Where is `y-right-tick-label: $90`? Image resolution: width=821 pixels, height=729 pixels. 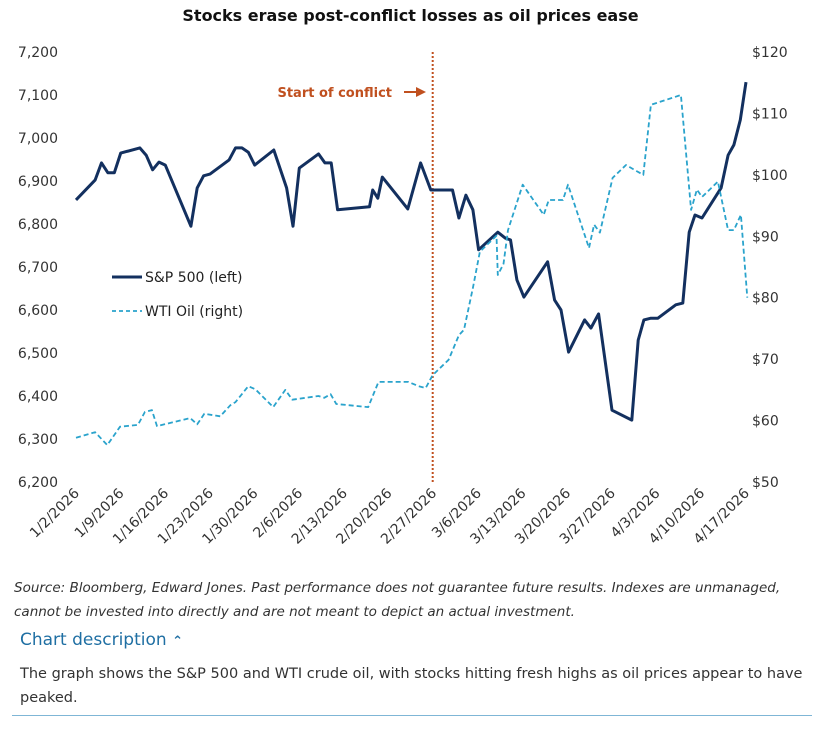 y-right-tick-label: $90 is located at coordinates (765, 237).